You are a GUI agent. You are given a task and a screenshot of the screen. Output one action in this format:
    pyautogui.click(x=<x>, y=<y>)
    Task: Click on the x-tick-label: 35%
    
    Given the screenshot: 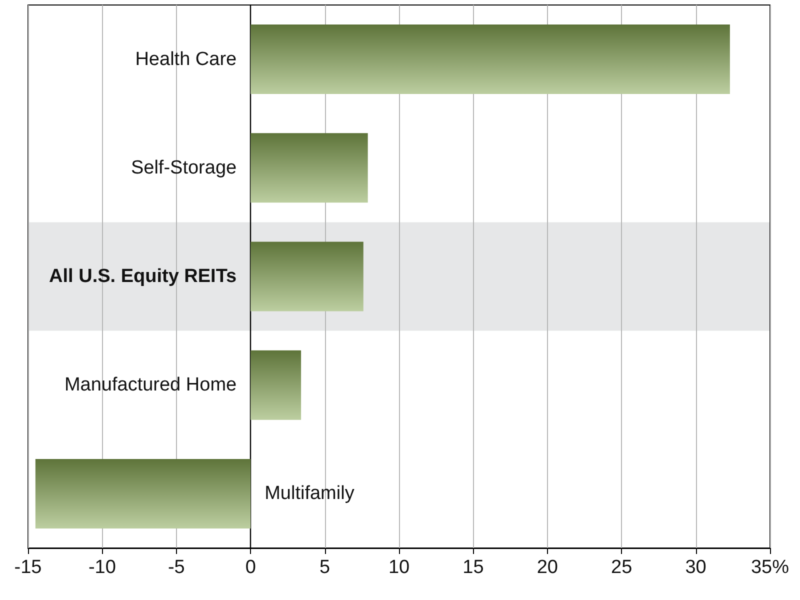 What is the action you would take?
    pyautogui.click(x=770, y=567)
    